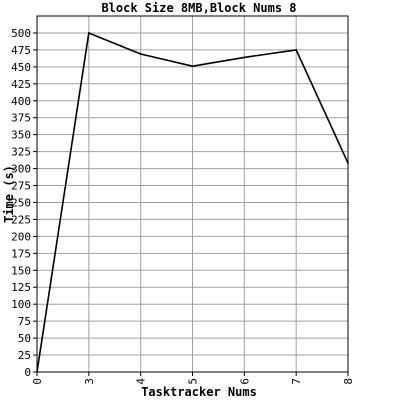  Describe the element at coordinates (21, 304) in the screenshot. I see `y-tick-label: 100` at that location.